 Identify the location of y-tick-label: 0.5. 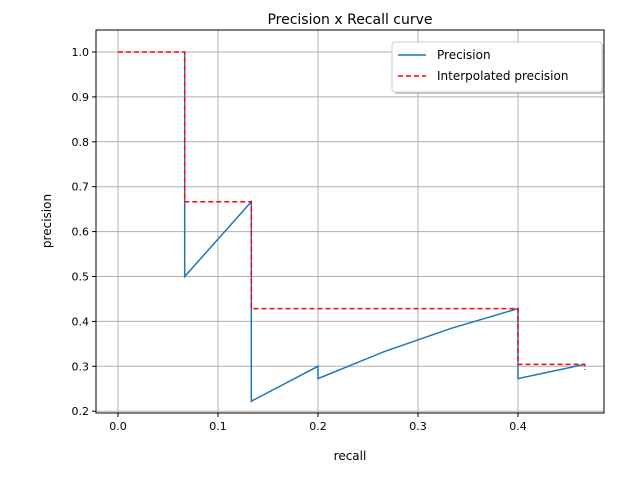
(81, 277).